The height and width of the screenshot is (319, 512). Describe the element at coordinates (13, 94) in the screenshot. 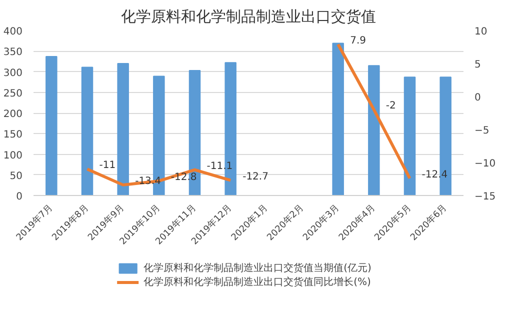

I see `y-tick-label: 250` at that location.